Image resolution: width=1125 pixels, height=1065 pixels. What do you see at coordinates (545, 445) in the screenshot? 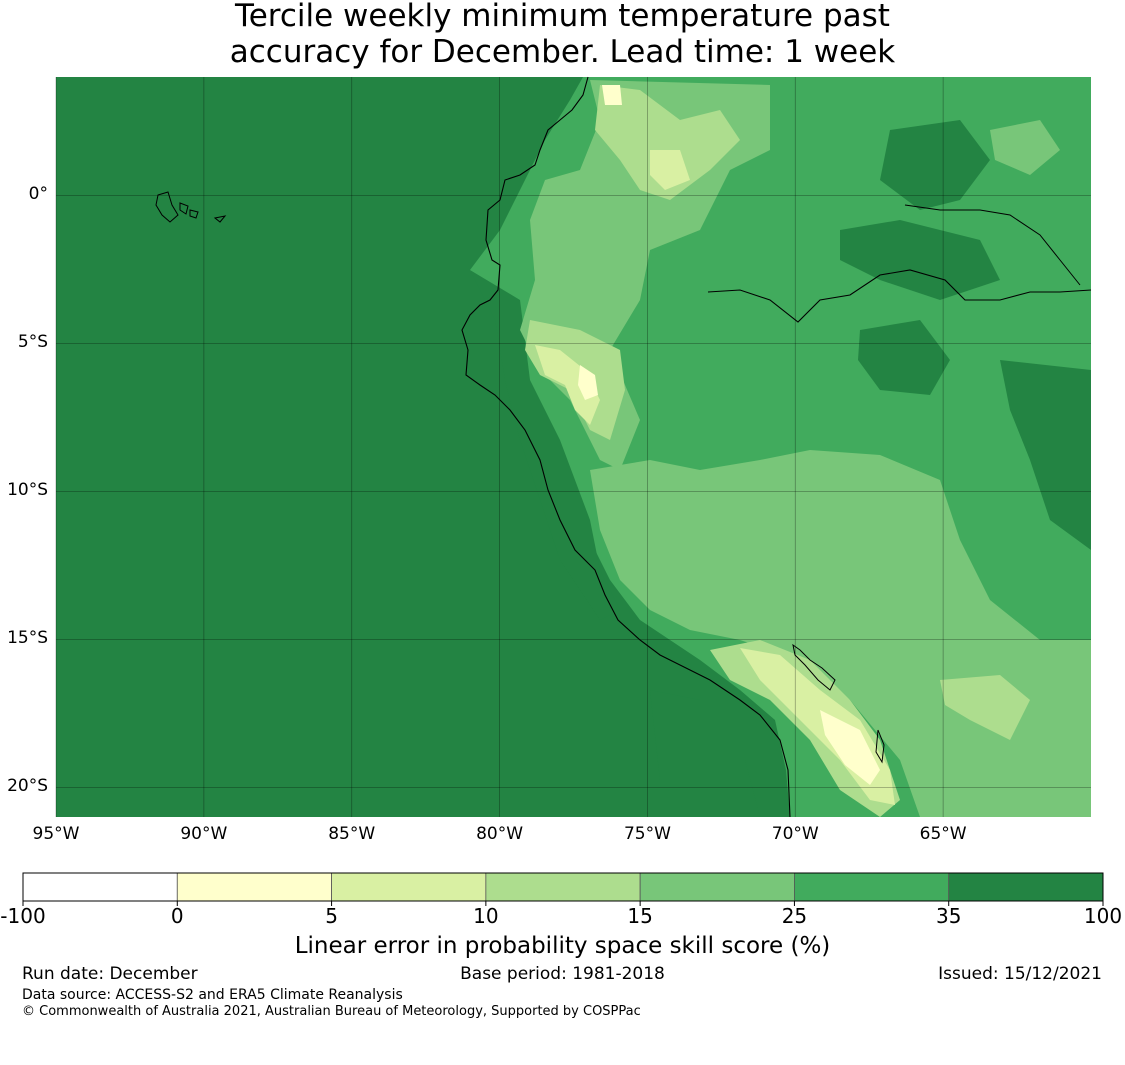
I see `land-region-35-100-andes-west` at bounding box center [545, 445].